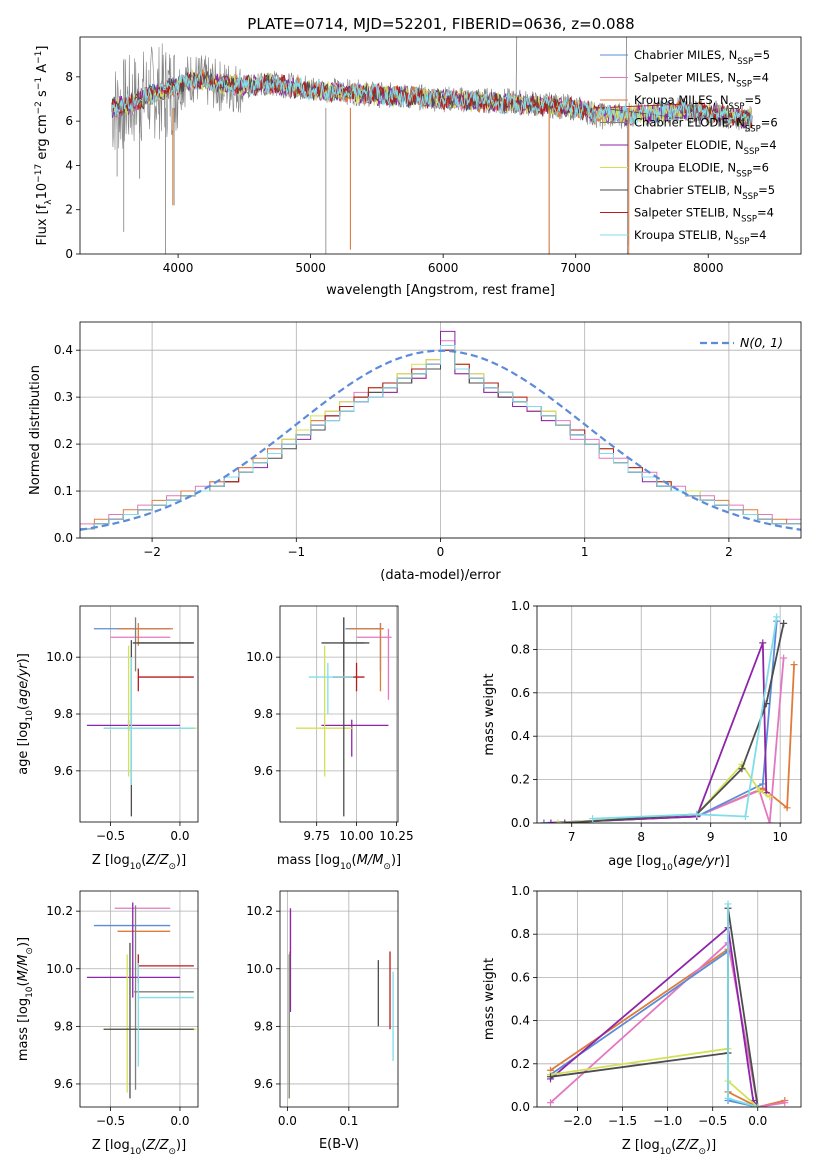 This screenshot has width=819, height=1170. I want to click on y-tick-label: 10.2, so click(59, 911).